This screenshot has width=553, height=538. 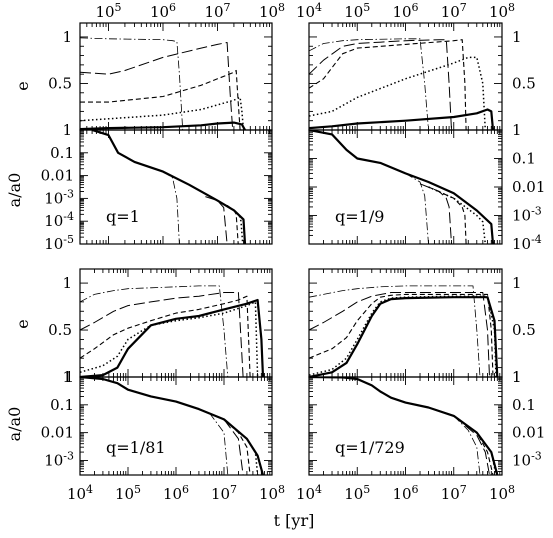 I want to click on y-axis-label-a-bottom: a/a0, so click(x=14, y=424).